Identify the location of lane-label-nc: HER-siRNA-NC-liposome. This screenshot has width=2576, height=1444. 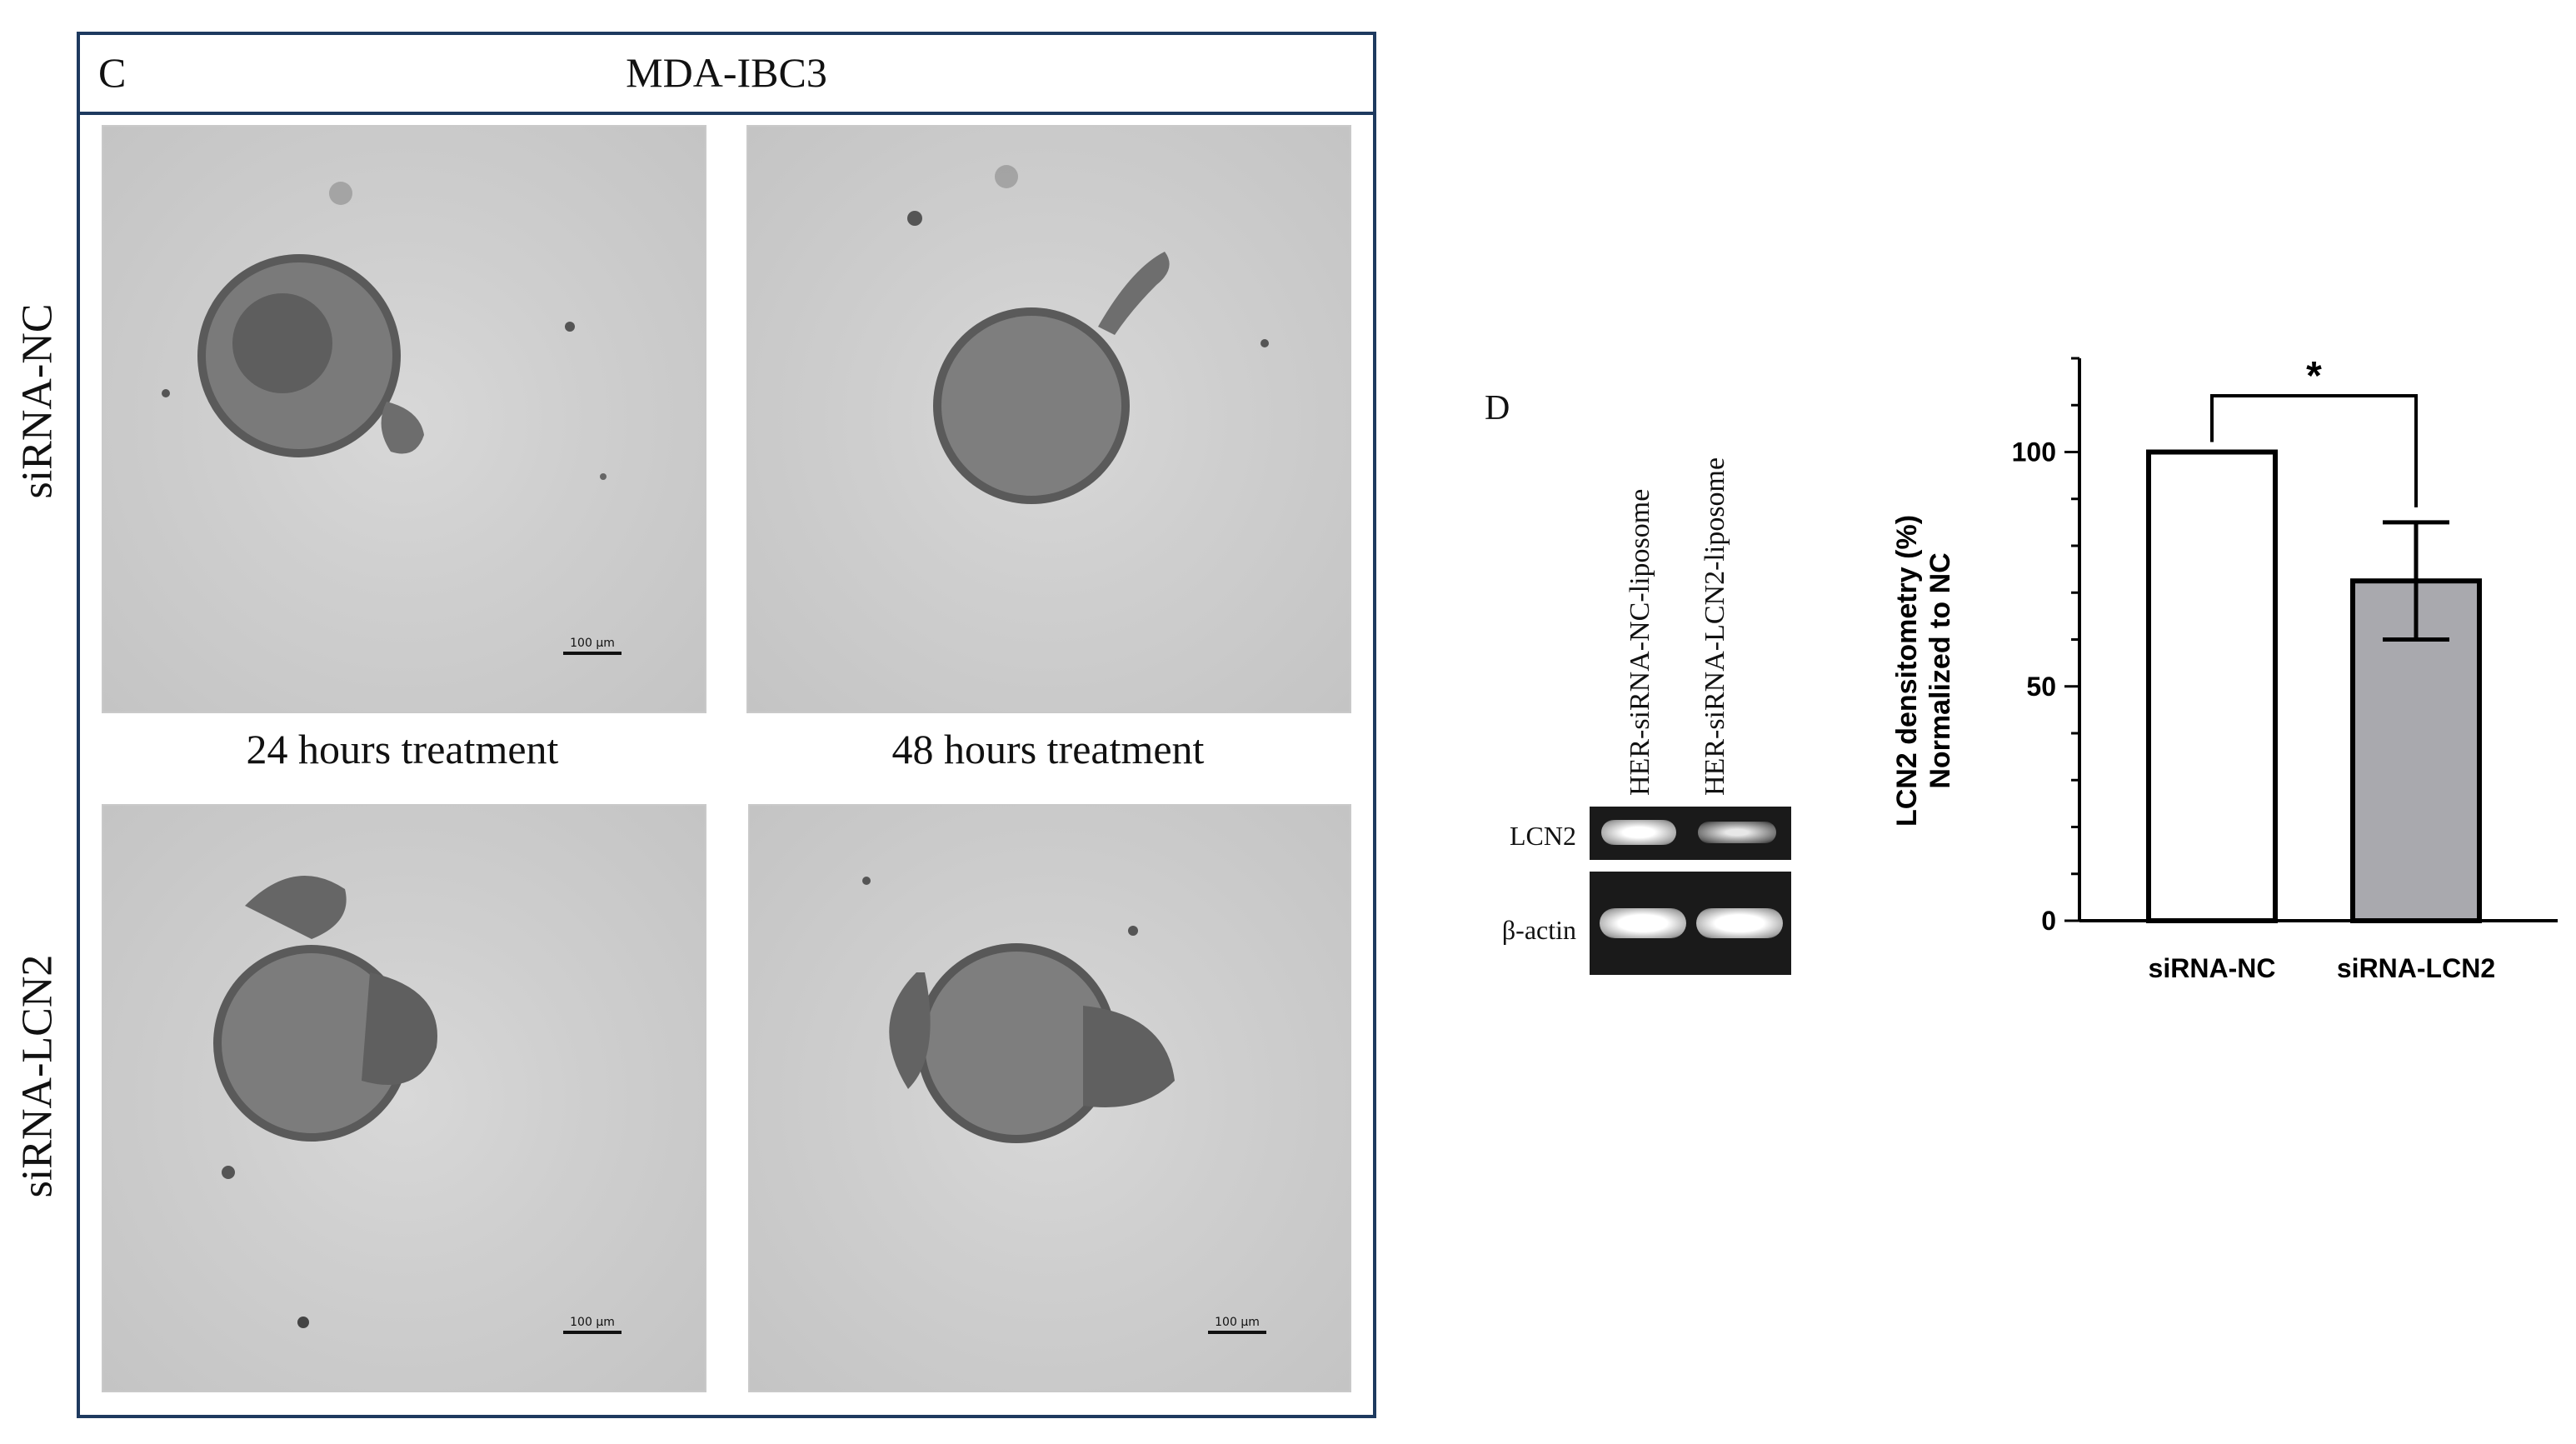
(1640, 642).